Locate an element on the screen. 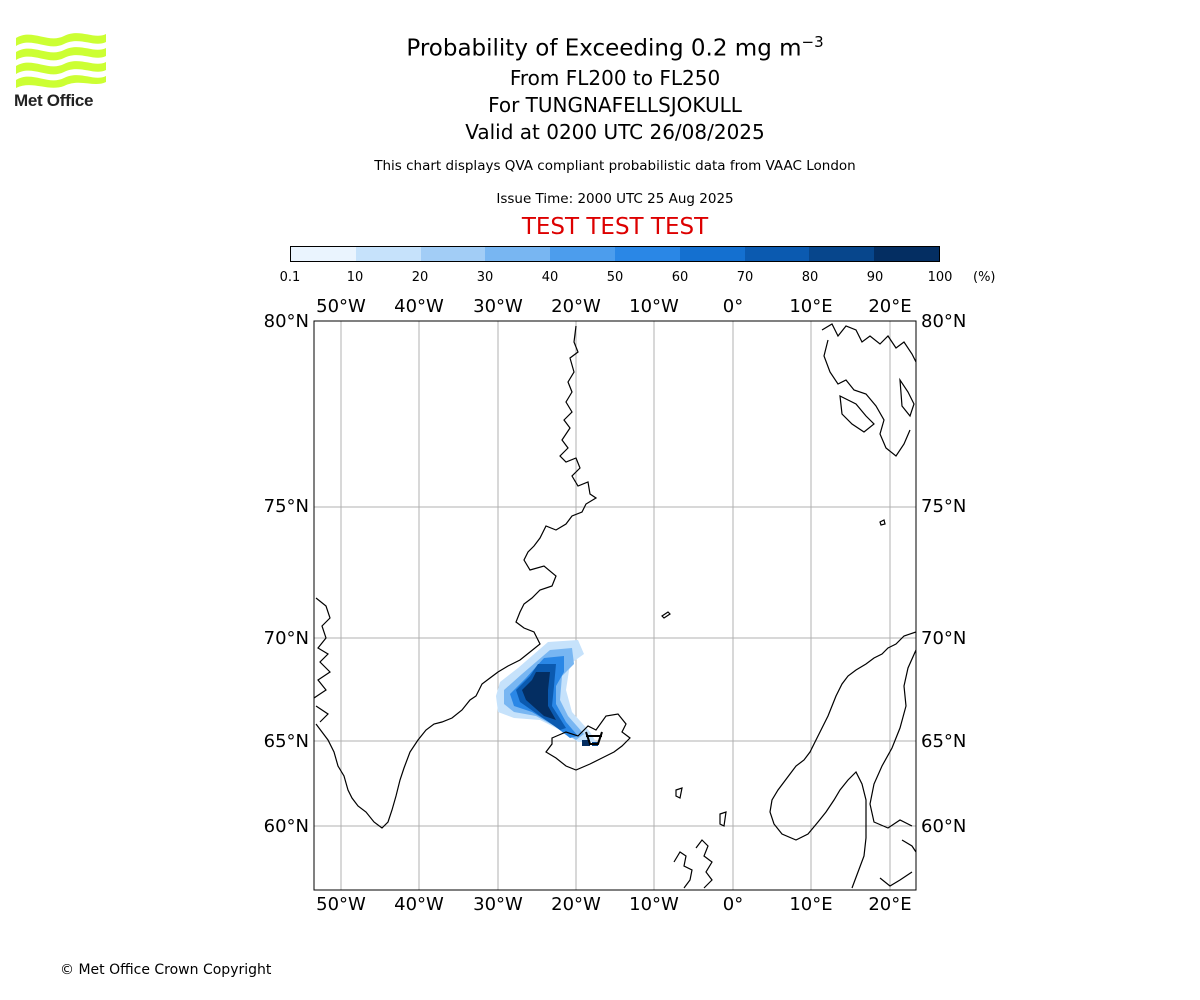  colorbar-tick-label: 100 is located at coordinates (940, 277).